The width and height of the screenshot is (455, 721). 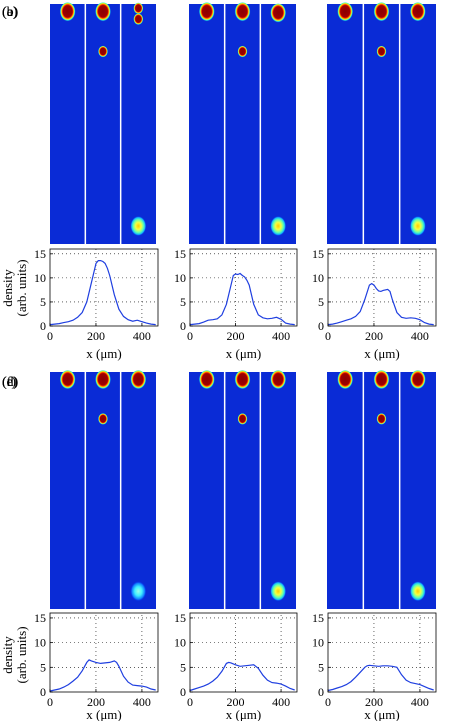 I want to click on panel-label: (c), so click(x=10, y=12).